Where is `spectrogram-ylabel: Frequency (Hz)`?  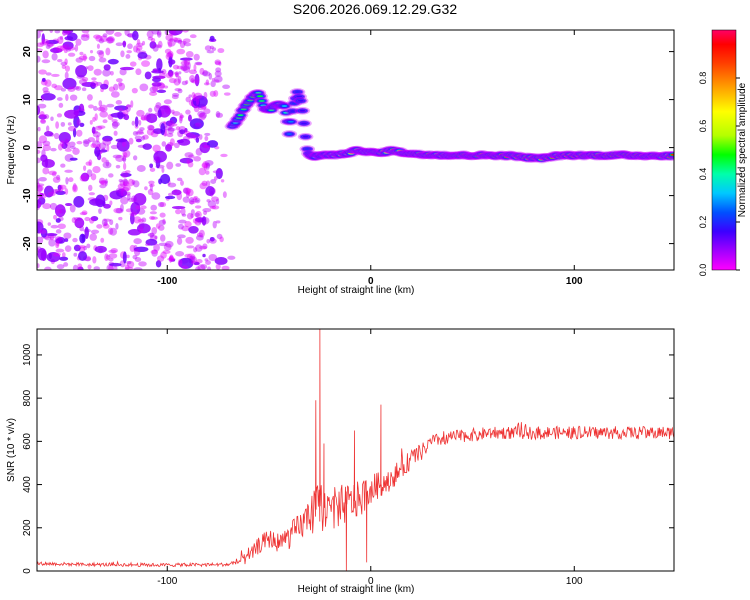 spectrogram-ylabel: Frequency (Hz) is located at coordinates (11, 150).